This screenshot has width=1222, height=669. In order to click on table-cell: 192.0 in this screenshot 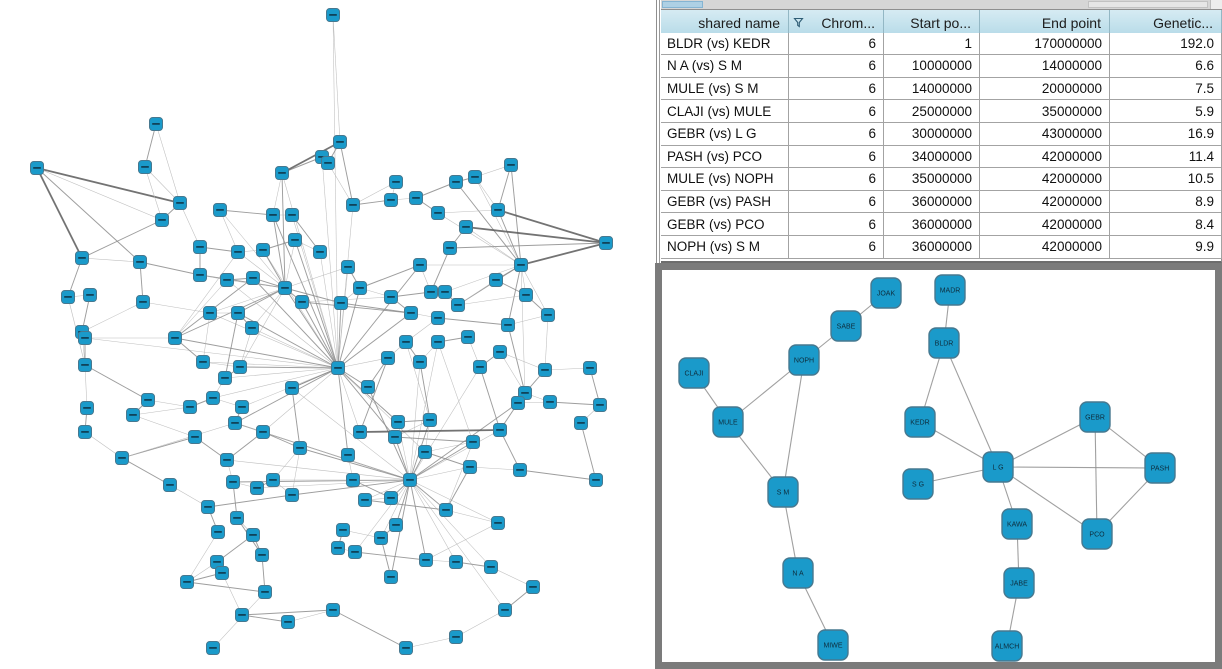, I will do `click(1166, 44)`.